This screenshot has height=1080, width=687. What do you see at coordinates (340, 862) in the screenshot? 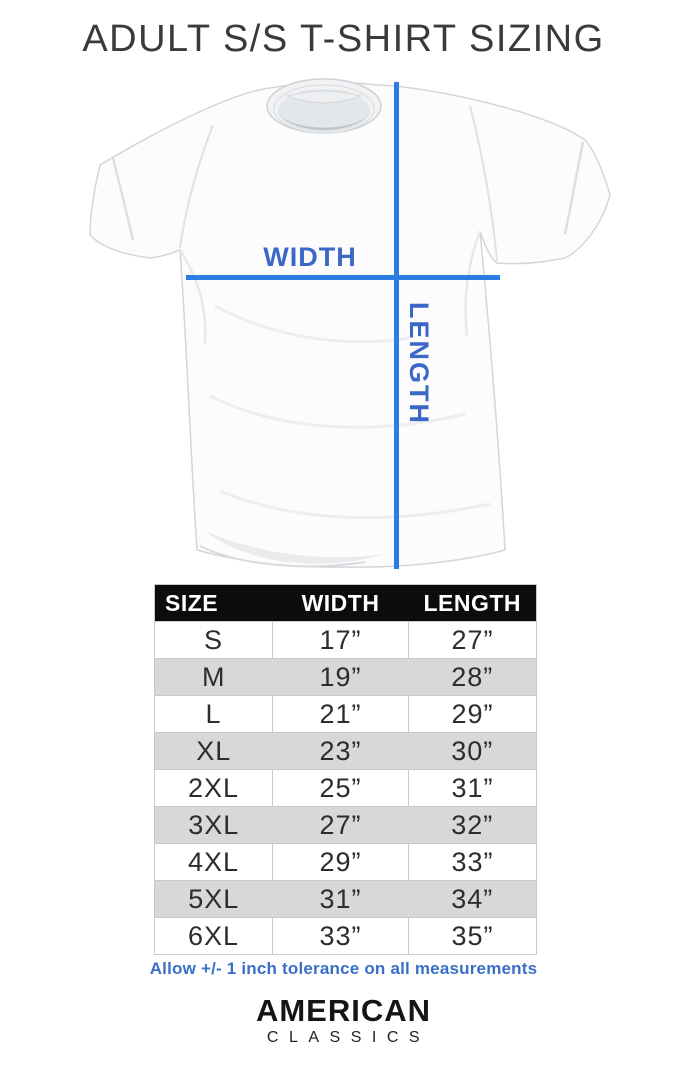
I see `cell-width: 29”` at bounding box center [340, 862].